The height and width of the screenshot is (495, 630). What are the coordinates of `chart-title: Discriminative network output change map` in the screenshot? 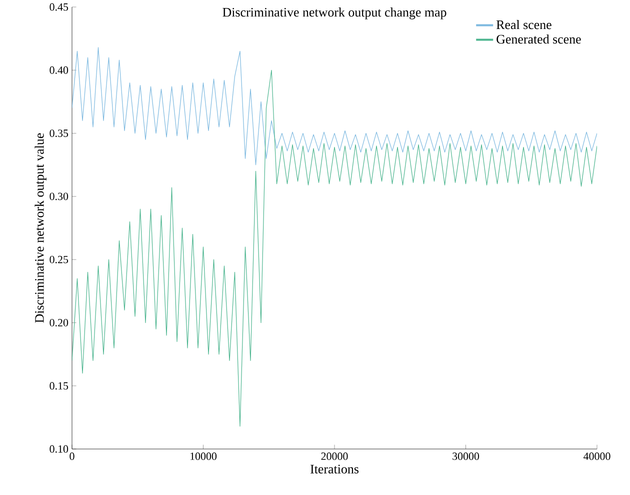 It's located at (334, 14).